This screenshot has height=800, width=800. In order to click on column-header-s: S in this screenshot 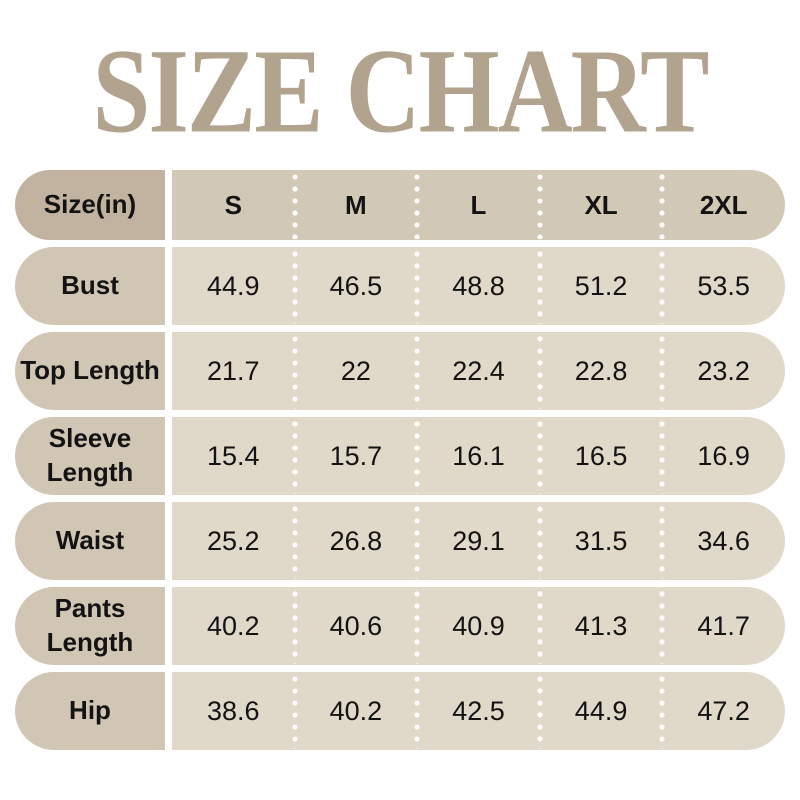, I will do `click(233, 204)`.